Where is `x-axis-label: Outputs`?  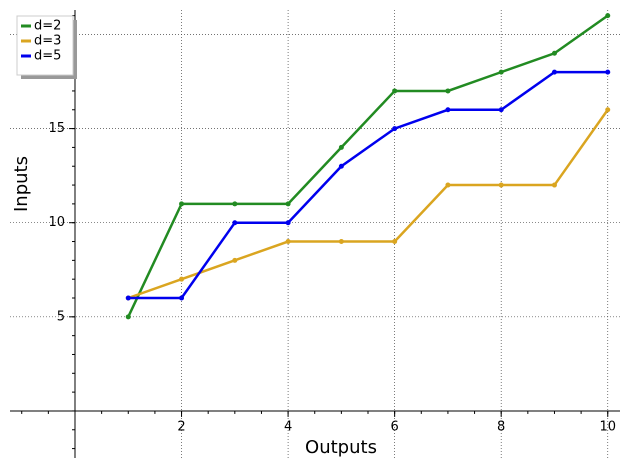
x-axis-label: Outputs is located at coordinates (341, 447).